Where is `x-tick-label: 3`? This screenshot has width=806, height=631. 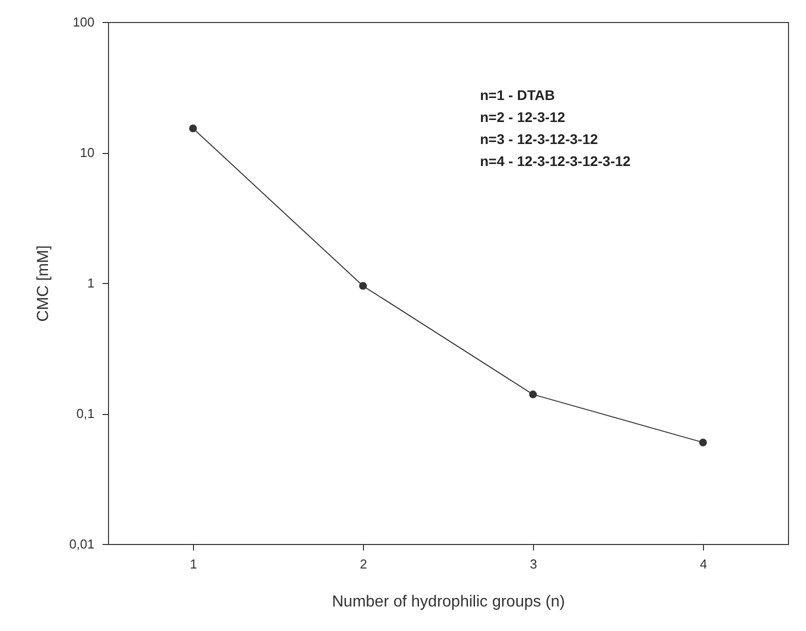 x-tick-label: 3 is located at coordinates (534, 564).